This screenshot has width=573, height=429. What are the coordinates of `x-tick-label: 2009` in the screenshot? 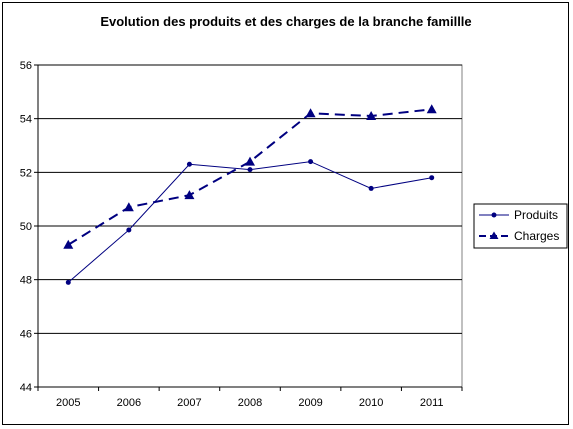 It's located at (310, 403).